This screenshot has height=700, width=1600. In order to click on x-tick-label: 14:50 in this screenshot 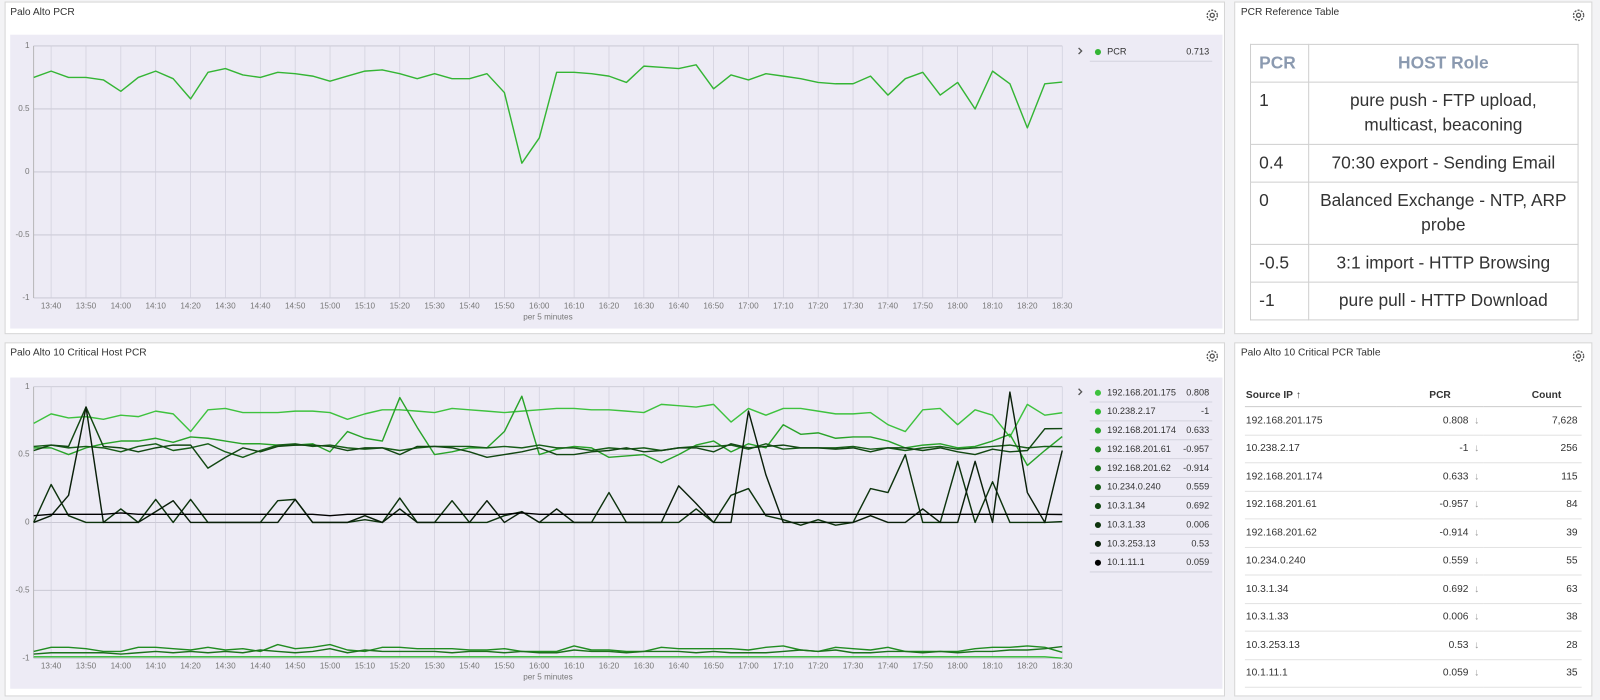, I will do `click(295, 665)`.